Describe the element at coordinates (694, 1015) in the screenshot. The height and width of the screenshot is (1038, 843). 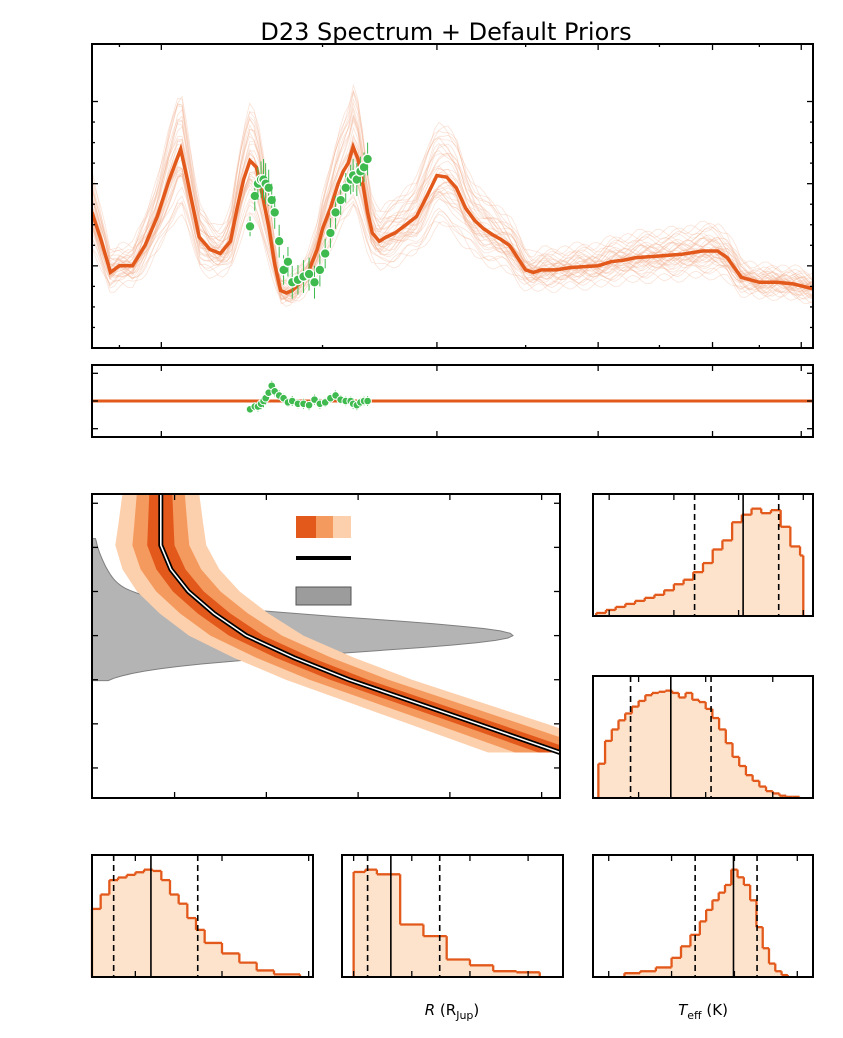
I see `label-part: eff` at that location.